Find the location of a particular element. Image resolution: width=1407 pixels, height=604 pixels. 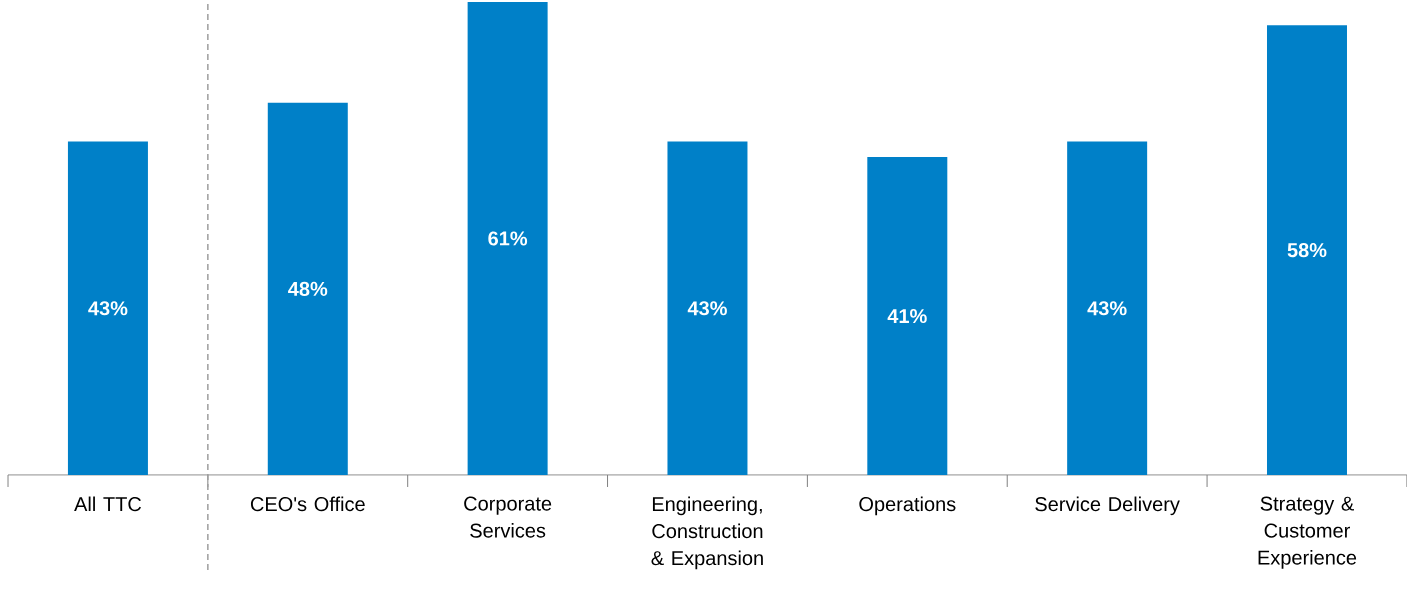

x-tick-label: CEO's Office is located at coordinates (307, 504).